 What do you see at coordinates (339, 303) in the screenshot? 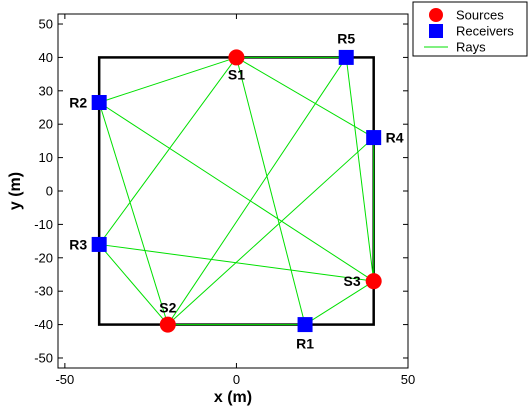
I see `ray-s3-r1` at bounding box center [339, 303].